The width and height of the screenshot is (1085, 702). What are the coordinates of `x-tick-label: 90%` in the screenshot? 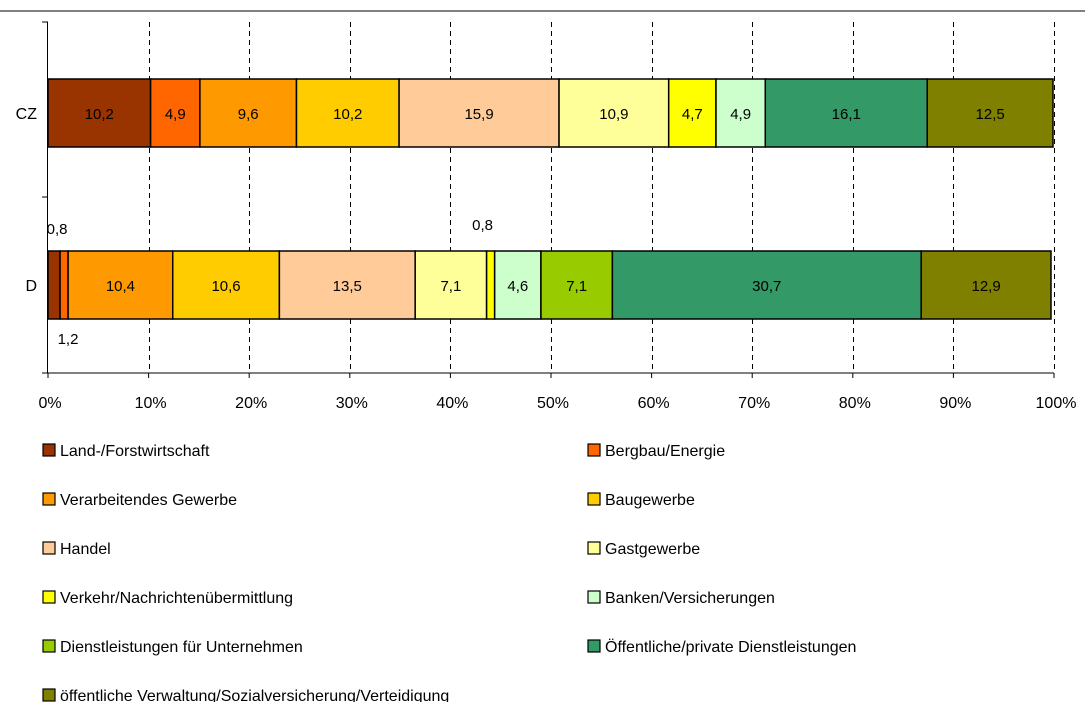 It's located at (955, 403).